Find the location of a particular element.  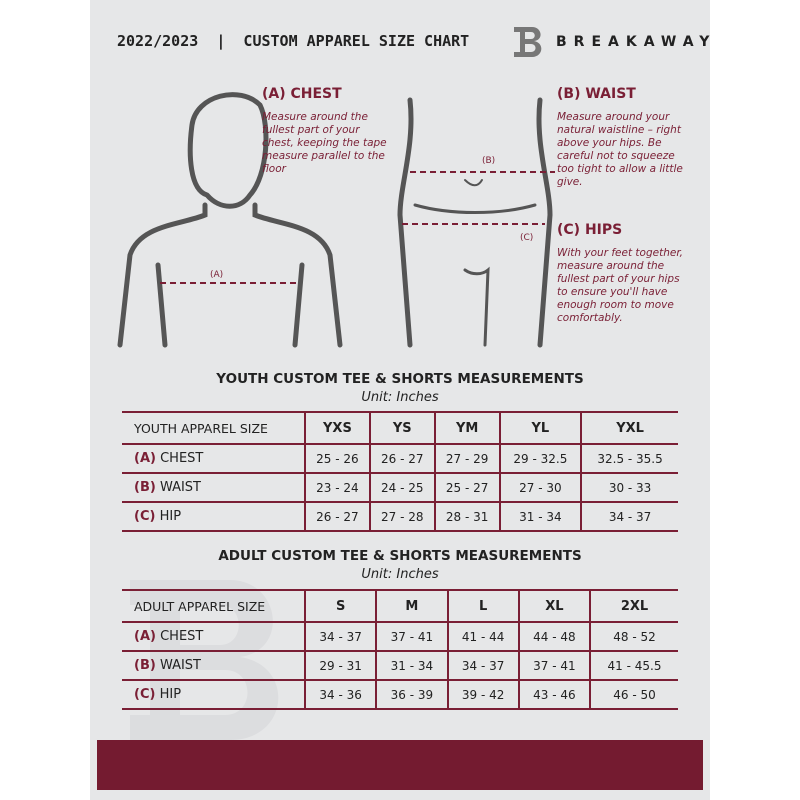

table-cell: 24 - 25 is located at coordinates (401, 488).